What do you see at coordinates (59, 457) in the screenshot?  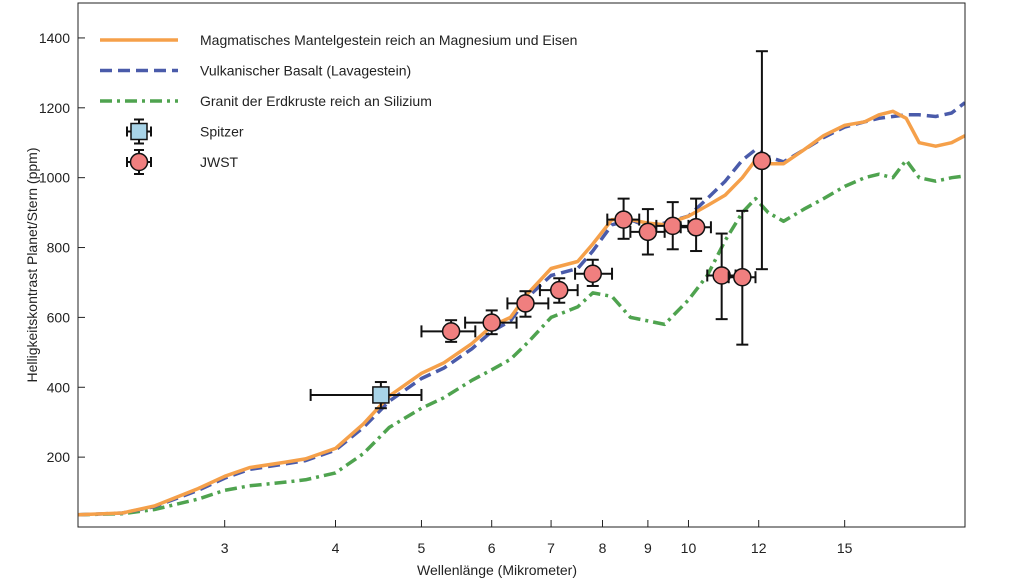 I see `y-tick-label: 200` at bounding box center [59, 457].